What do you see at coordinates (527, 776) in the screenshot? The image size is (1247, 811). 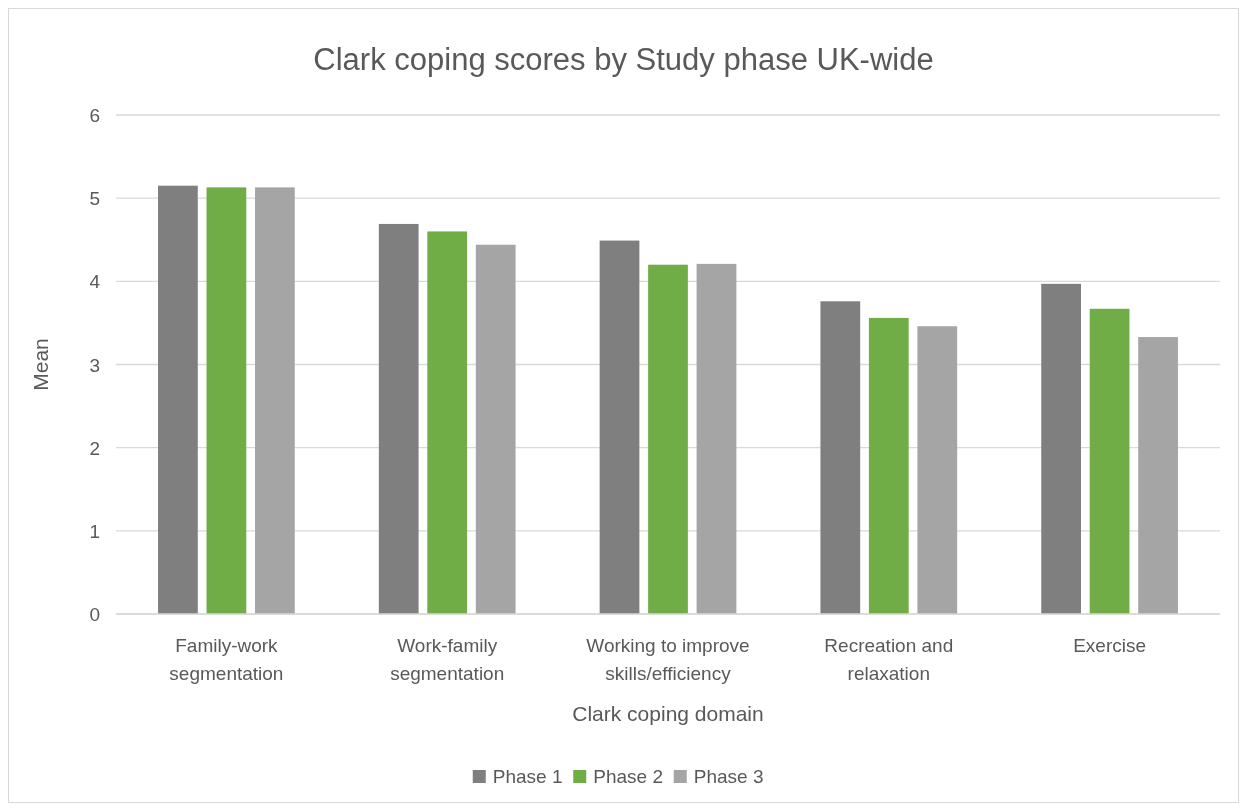 I see `legend-label: Phase 1` at bounding box center [527, 776].